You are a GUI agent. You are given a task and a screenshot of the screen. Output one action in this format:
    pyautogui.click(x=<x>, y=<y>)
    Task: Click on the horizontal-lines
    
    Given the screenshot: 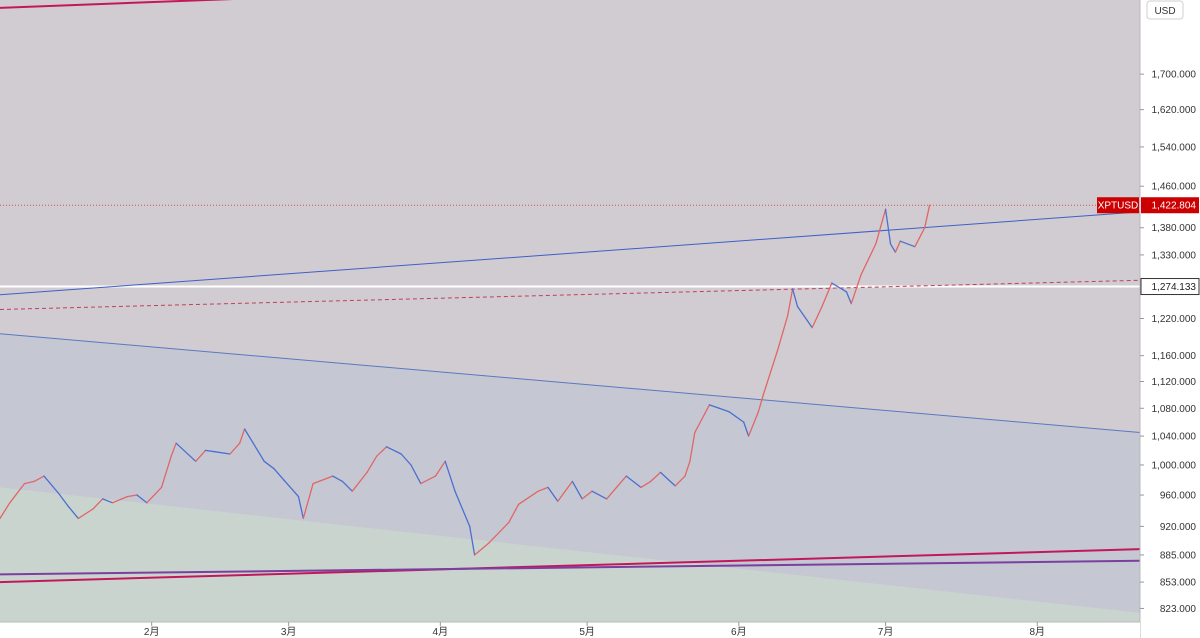 What is the action you would take?
    pyautogui.click(x=570, y=246)
    